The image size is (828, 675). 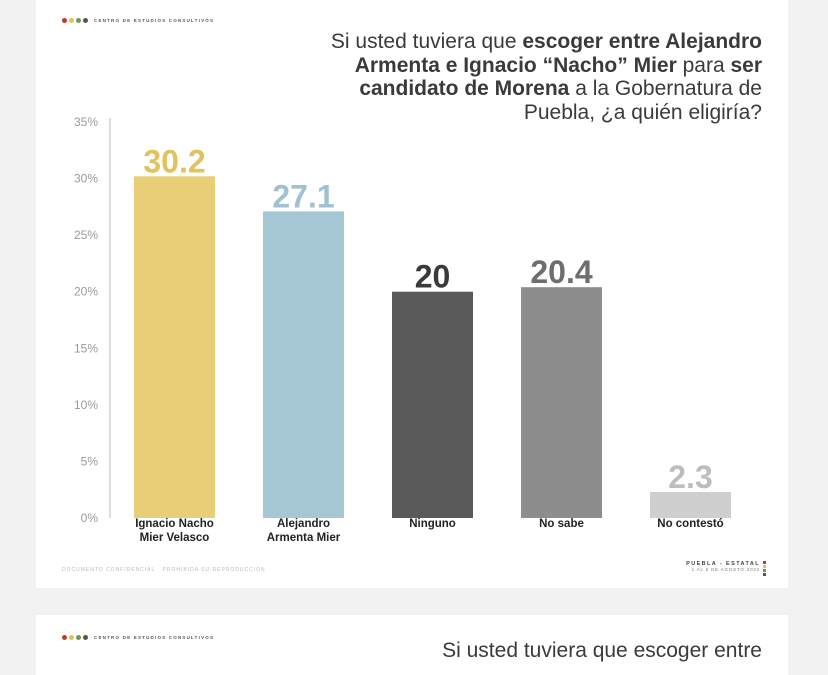 What do you see at coordinates (602, 650) in the screenshot?
I see `next-slide-title: Si usted tuviera que escoger entre` at bounding box center [602, 650].